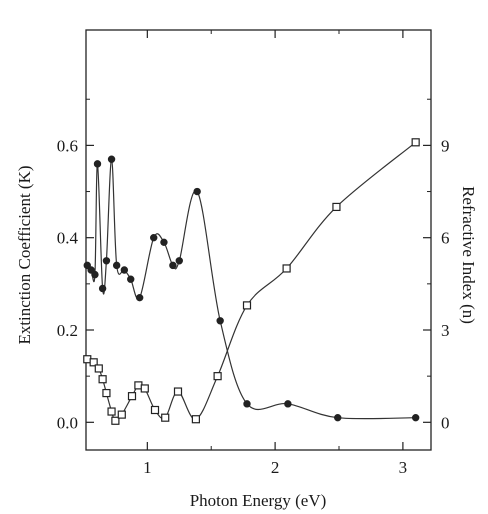 The image size is (488, 514). What do you see at coordinates (445, 238) in the screenshot?
I see `y-right-tick-label: 6` at bounding box center [445, 238].